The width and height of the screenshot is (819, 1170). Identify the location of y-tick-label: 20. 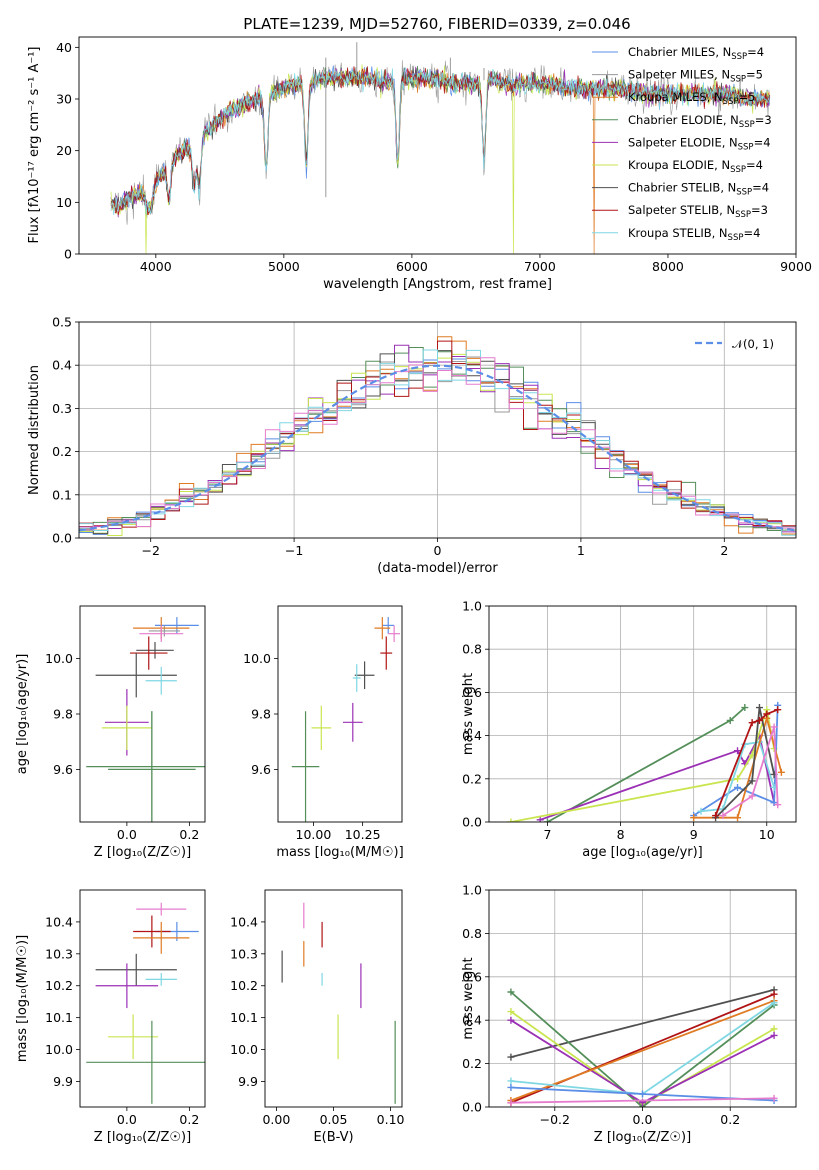
(64, 150).